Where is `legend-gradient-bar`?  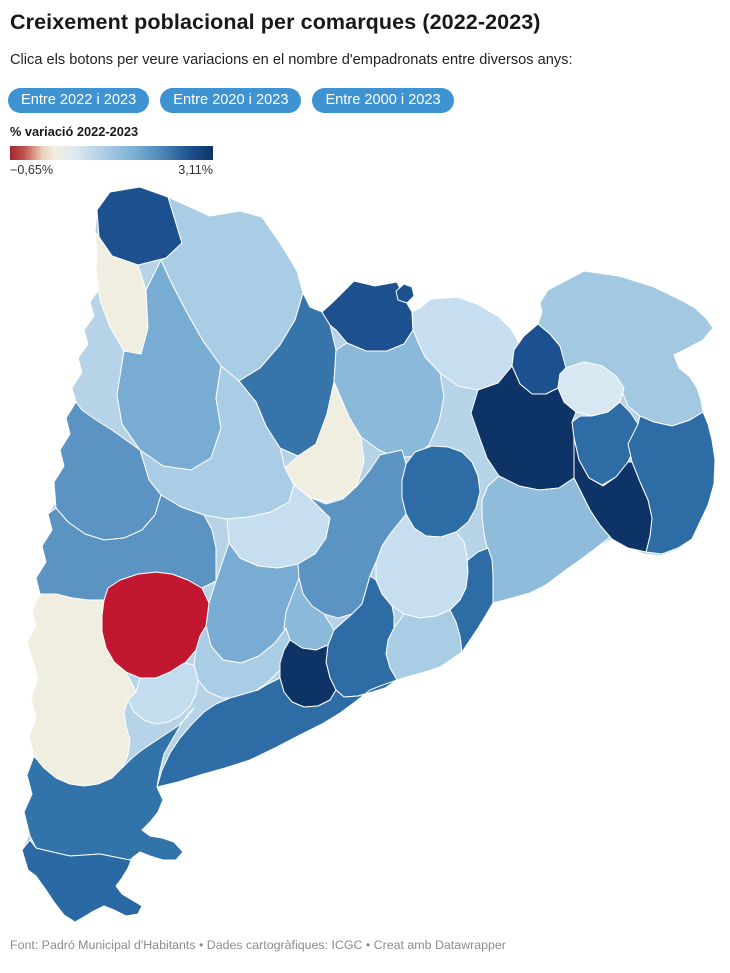 legend-gradient-bar is located at coordinates (111, 153).